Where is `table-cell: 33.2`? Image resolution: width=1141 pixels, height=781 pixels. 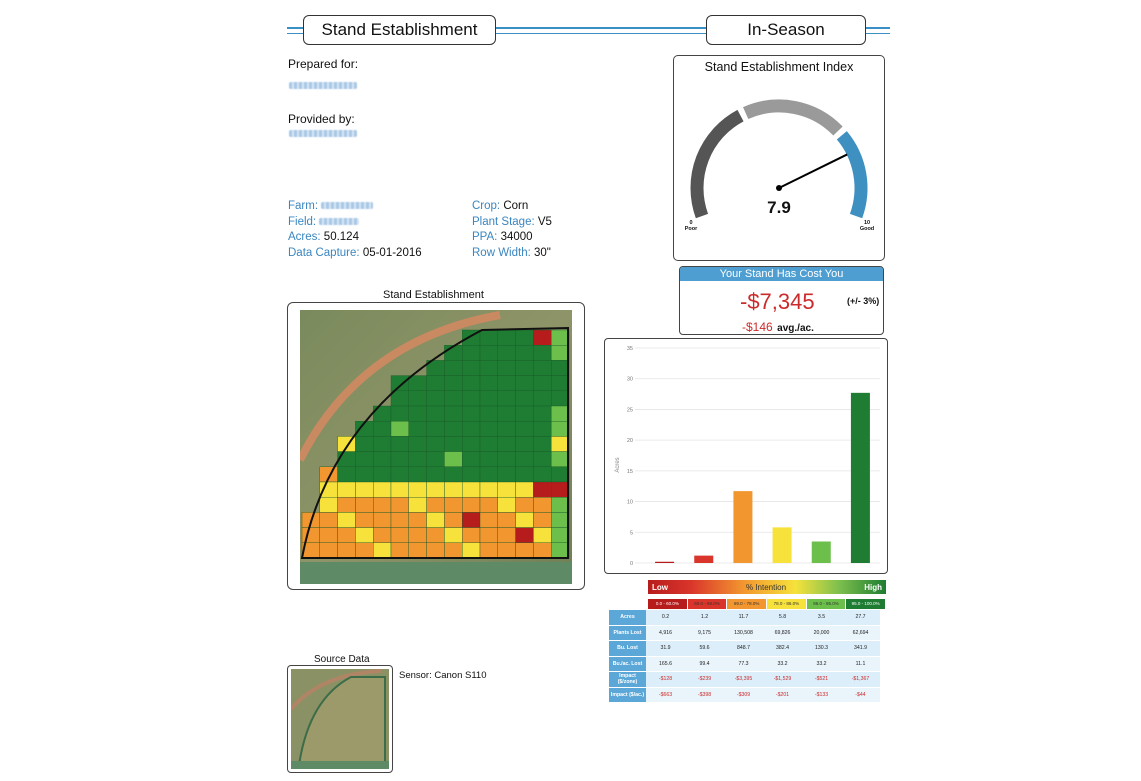
table-cell: 33.2 is located at coordinates (782, 664).